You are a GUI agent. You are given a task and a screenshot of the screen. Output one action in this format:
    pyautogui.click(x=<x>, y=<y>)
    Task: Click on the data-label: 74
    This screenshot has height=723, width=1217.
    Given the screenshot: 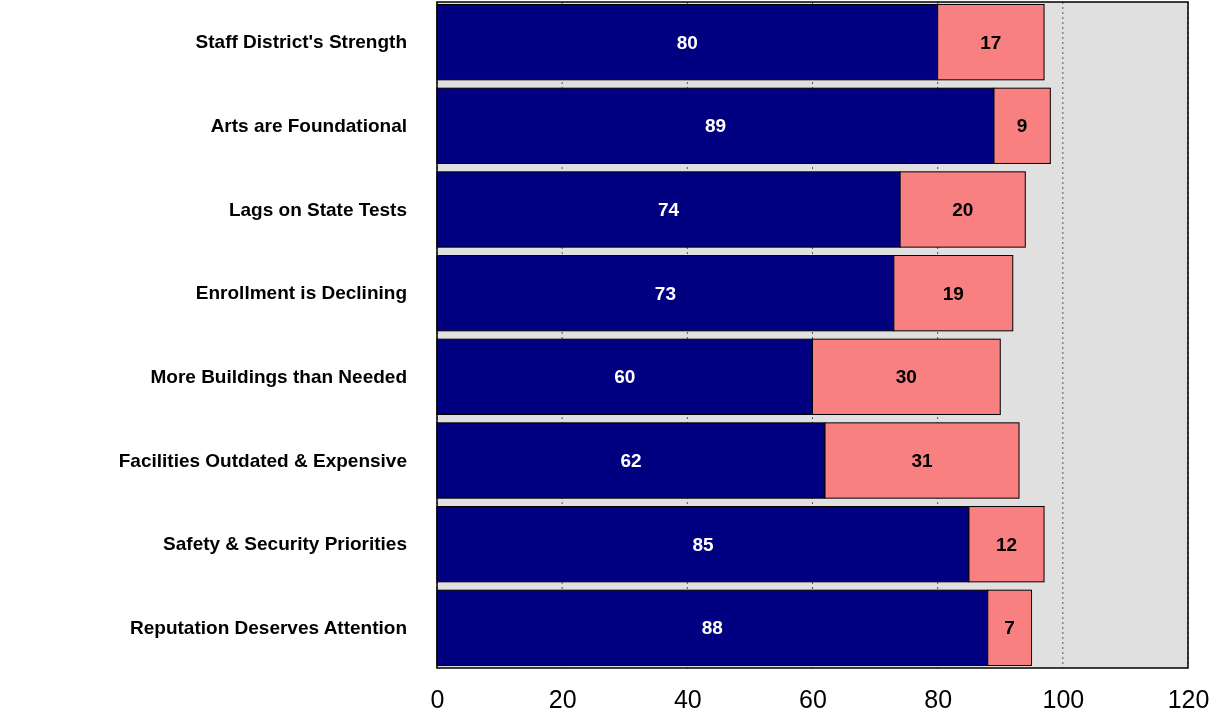 What is the action you would take?
    pyautogui.click(x=668, y=210)
    